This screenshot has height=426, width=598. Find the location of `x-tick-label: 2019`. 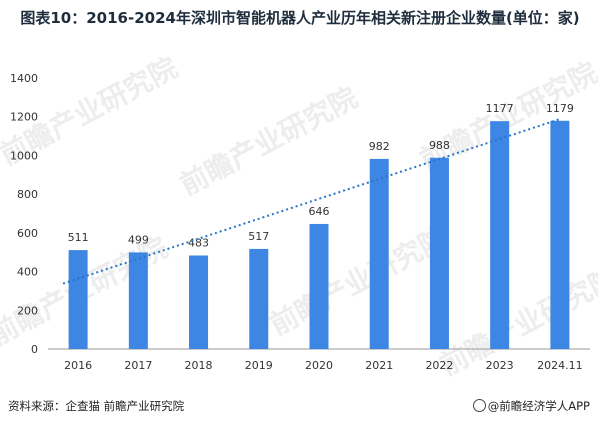

x-tick-label: 2019 is located at coordinates (259, 365).